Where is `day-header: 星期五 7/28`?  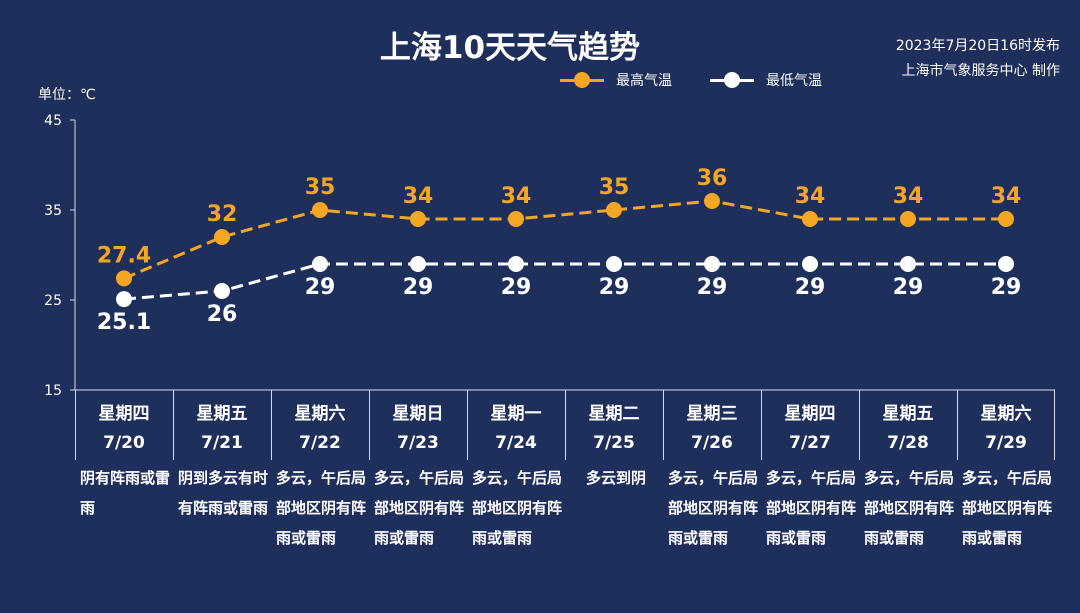
day-header: 星期五 7/28 is located at coordinates (908, 425).